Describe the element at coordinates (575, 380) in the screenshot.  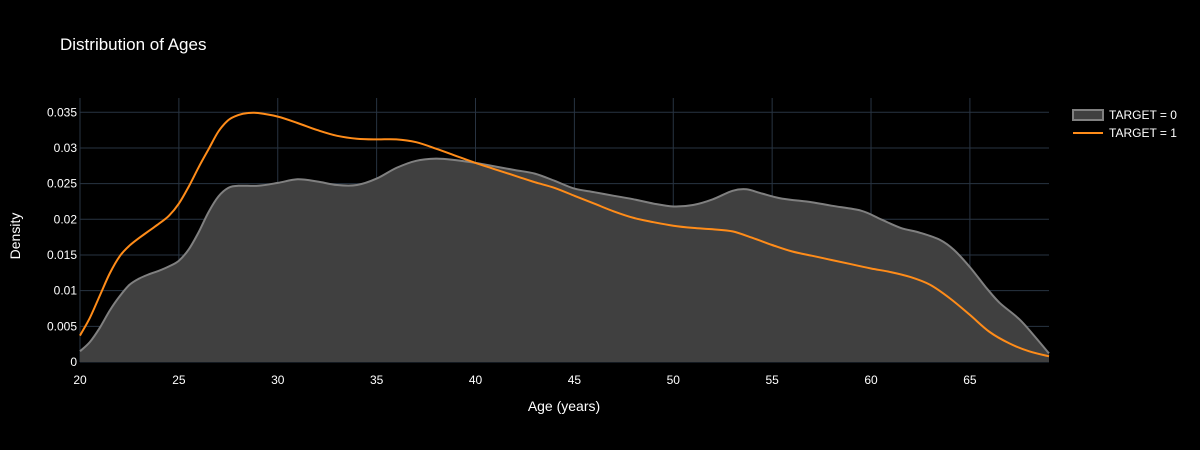
I see `x-tick-label: 45` at that location.